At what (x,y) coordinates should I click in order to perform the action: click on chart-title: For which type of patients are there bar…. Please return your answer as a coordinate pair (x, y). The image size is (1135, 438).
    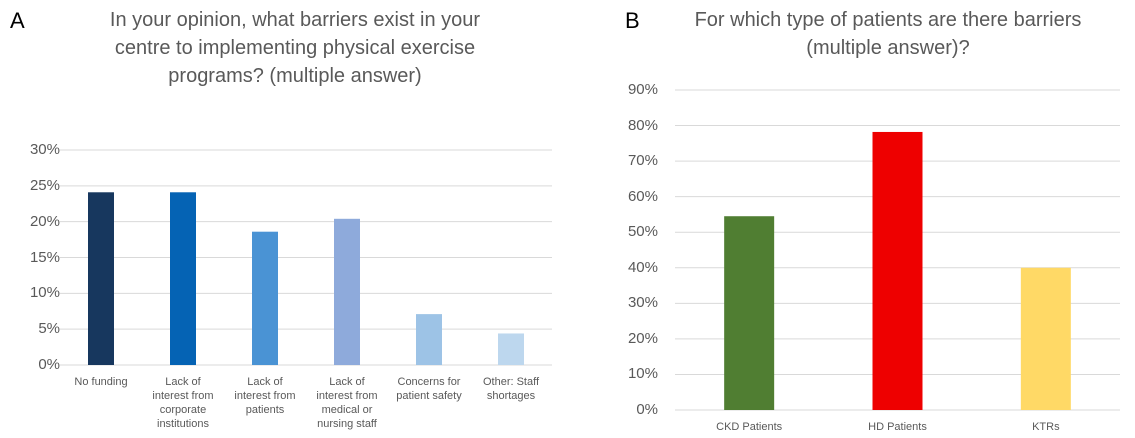
    Looking at the image, I should click on (888, 34).